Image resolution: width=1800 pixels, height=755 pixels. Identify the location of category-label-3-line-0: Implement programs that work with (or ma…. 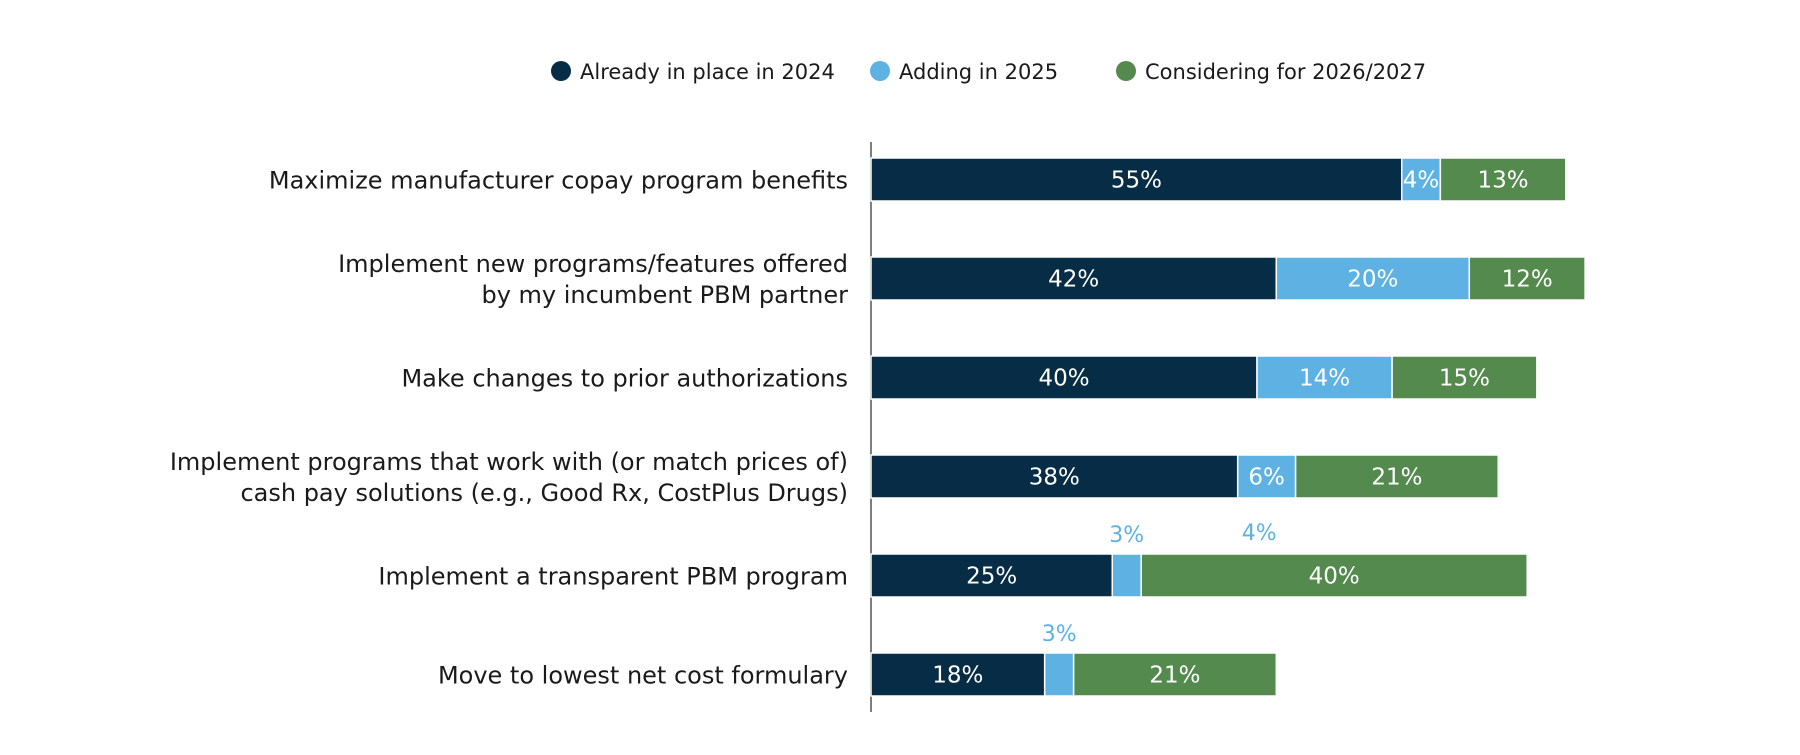
(509, 462).